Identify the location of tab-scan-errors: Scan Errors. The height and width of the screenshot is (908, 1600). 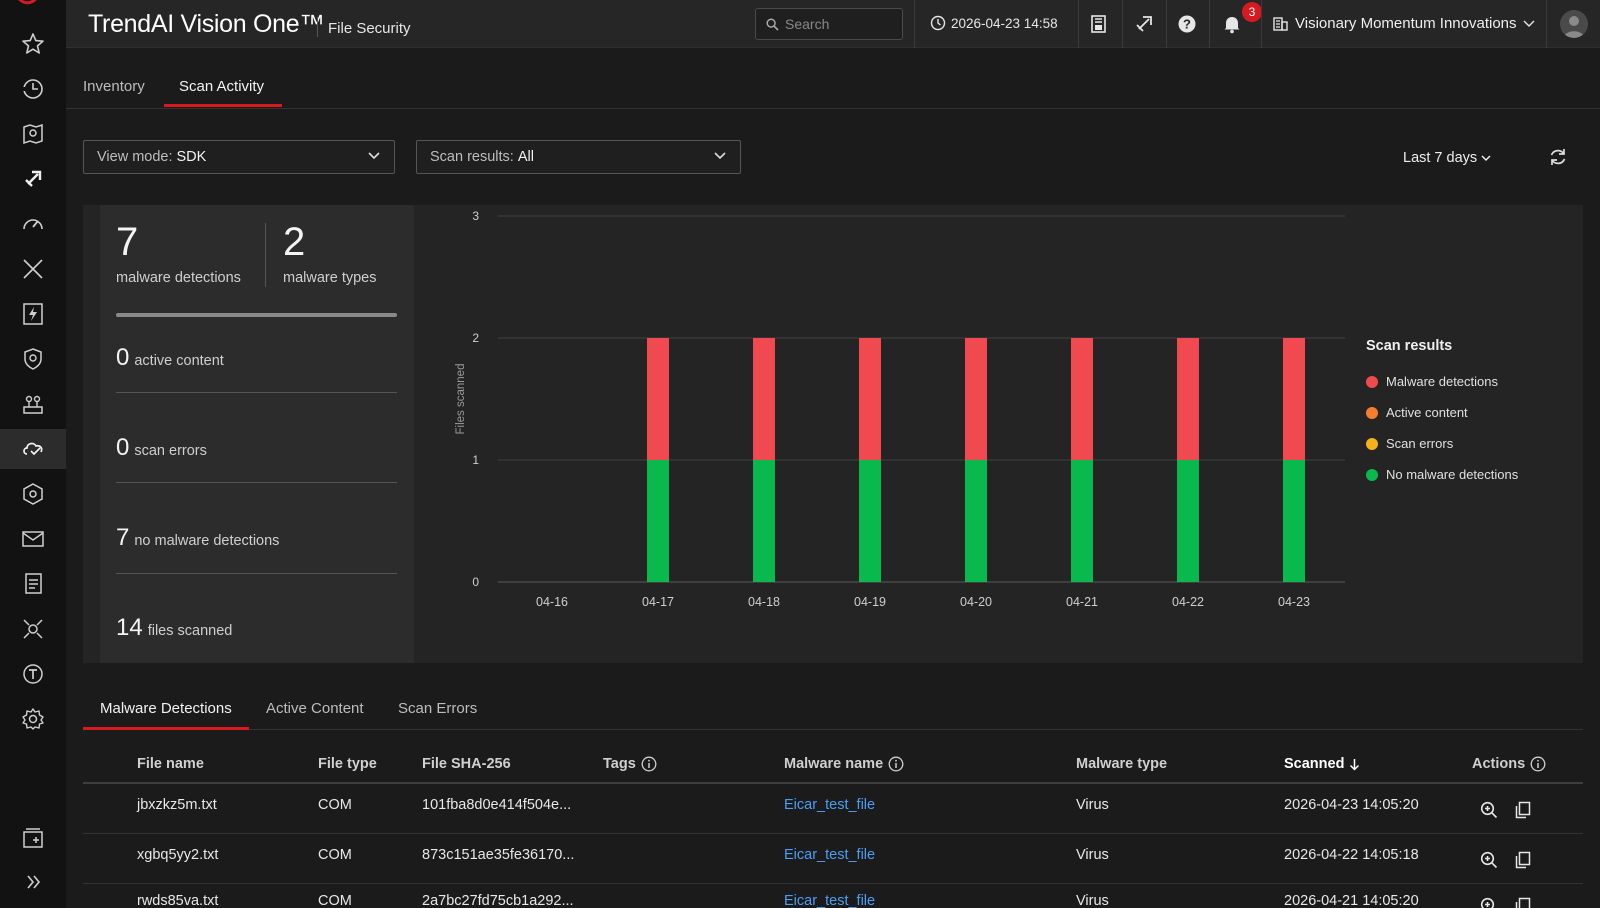
(438, 708).